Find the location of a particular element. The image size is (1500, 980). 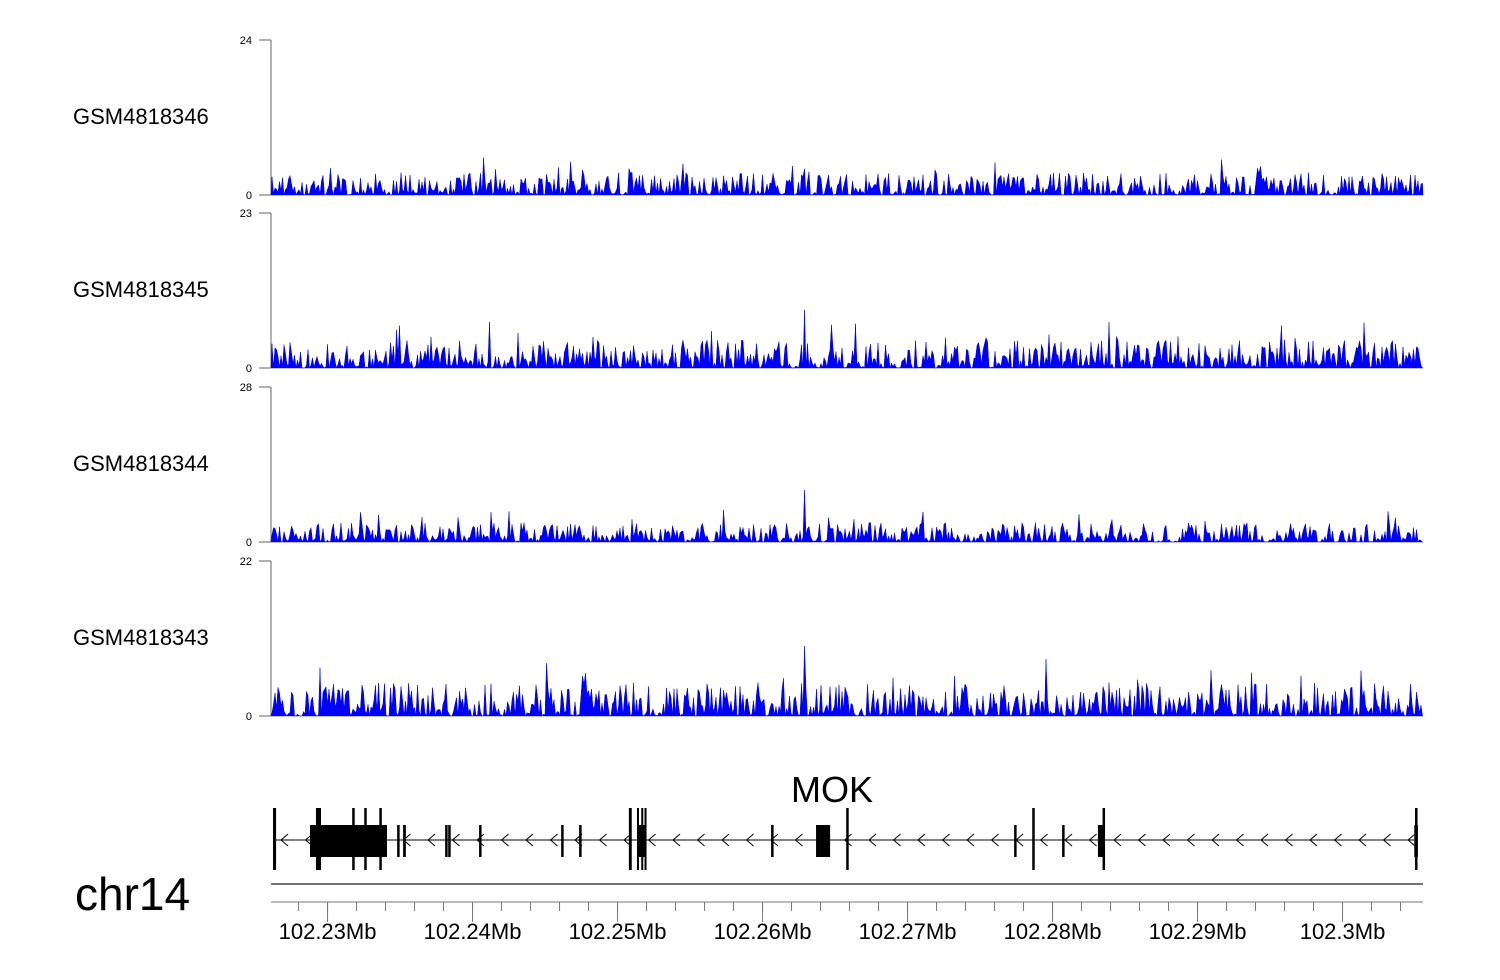

x-tick-label: 102.28Mb is located at coordinates (1053, 931).